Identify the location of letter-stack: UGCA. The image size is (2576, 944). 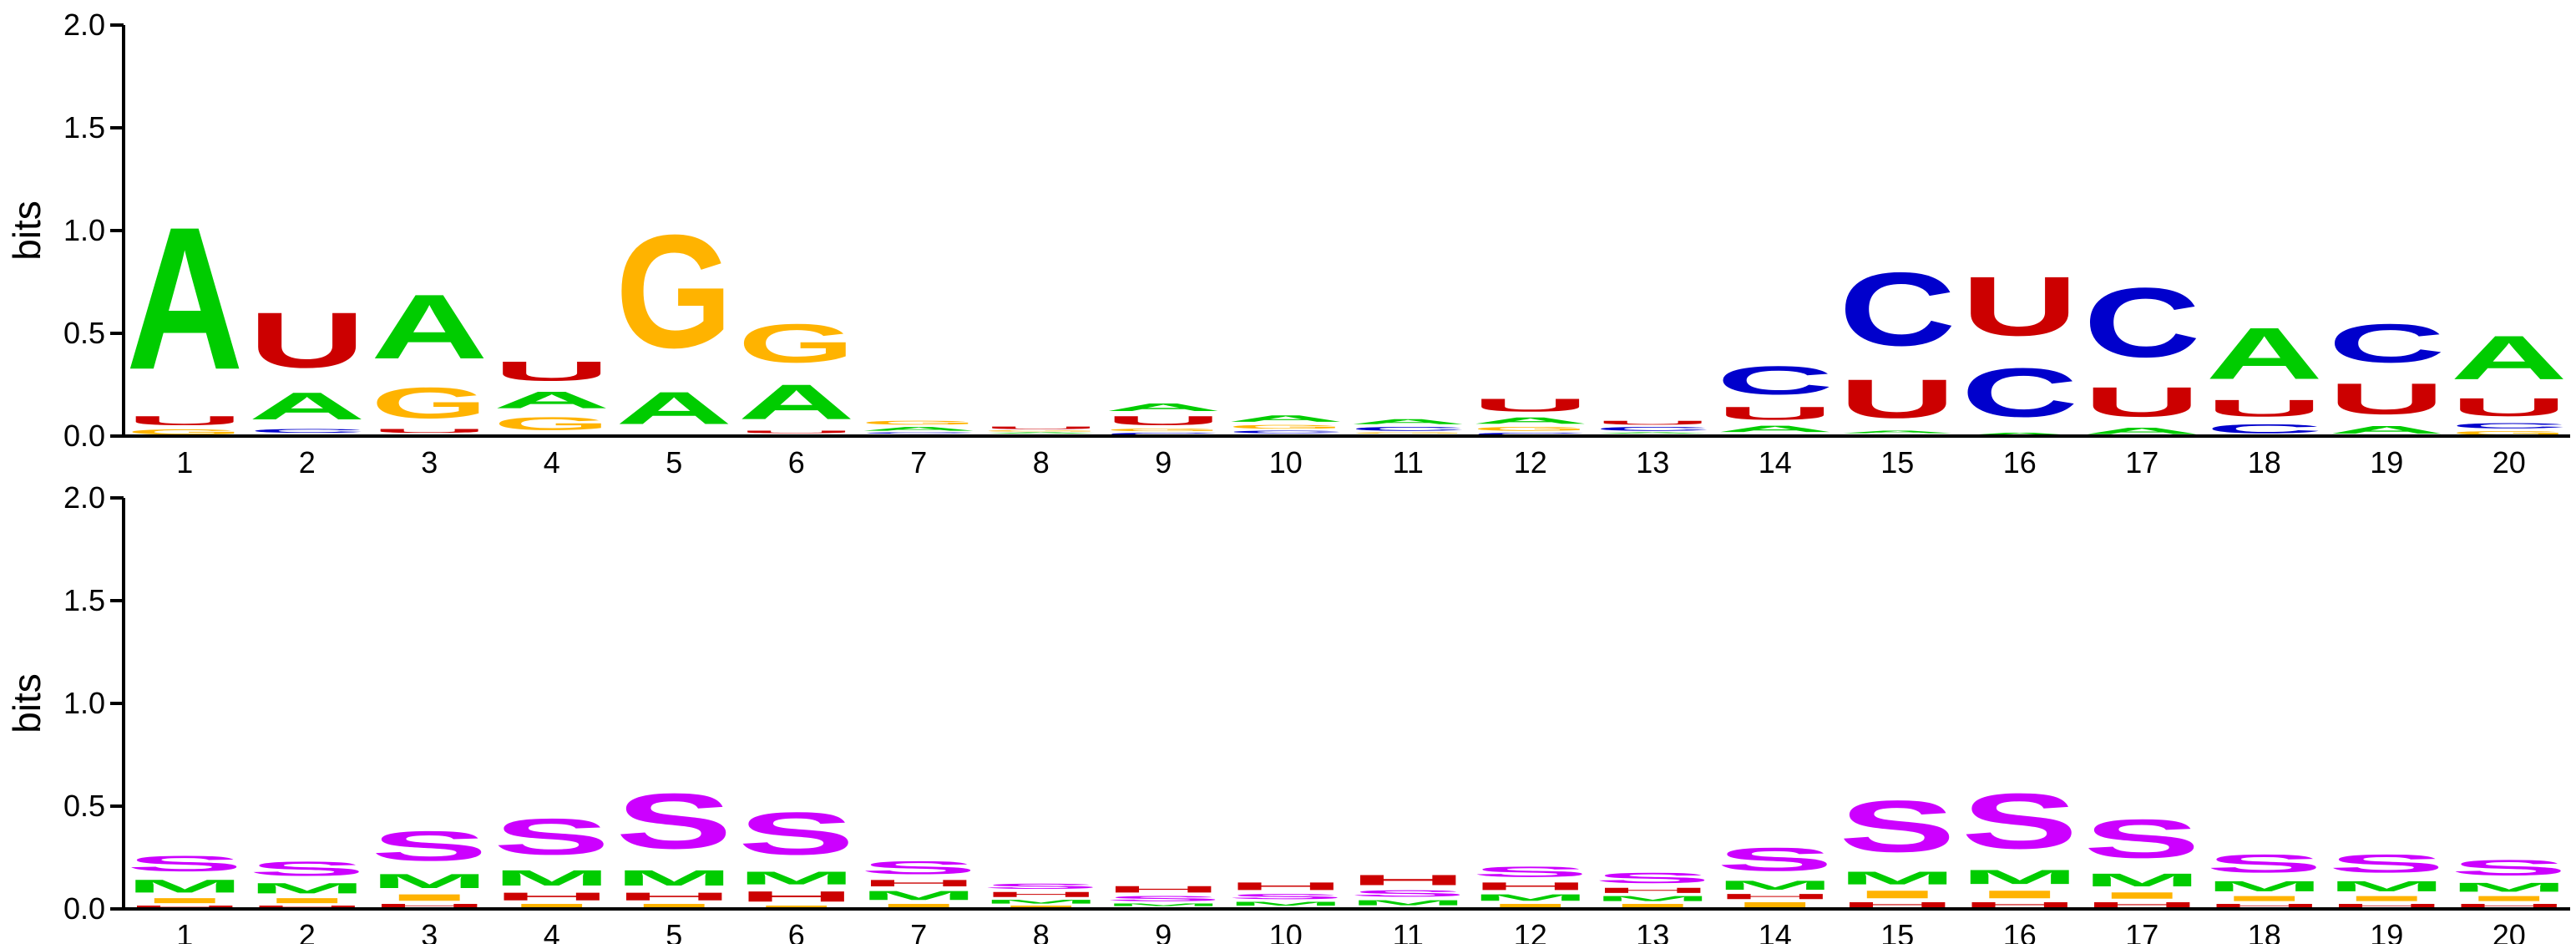
(1407, 427).